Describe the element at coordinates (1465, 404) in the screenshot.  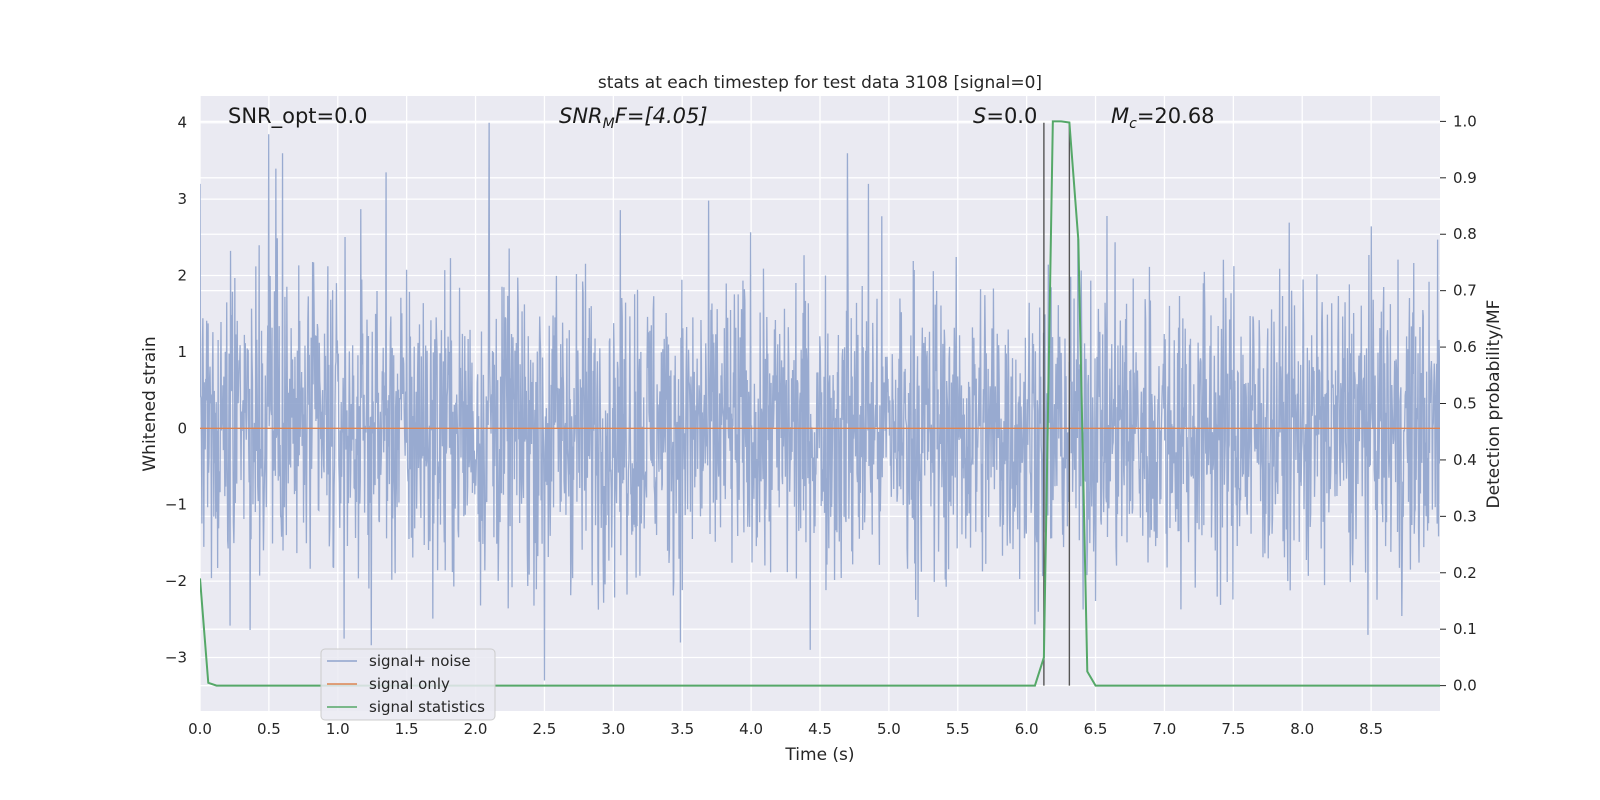
I see `y-right-tick-label: 0.5` at that location.